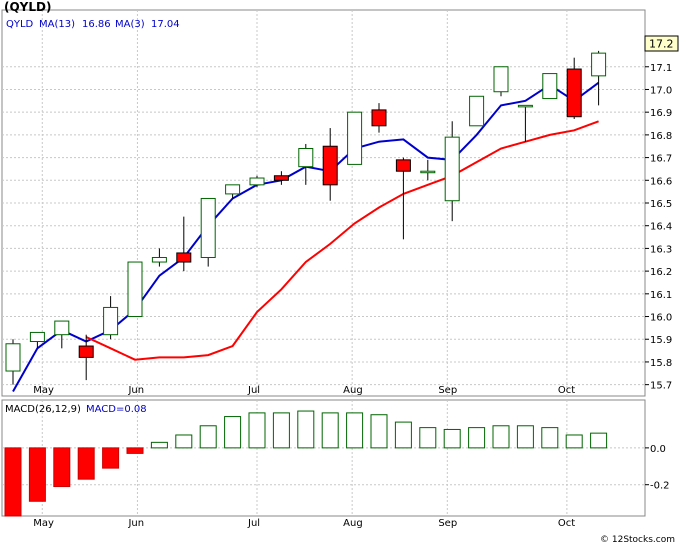 Image resolution: width=680 pixels, height=550 pixels. What do you see at coordinates (566, 523) in the screenshot?
I see `macd-x-tick-label: Oct` at bounding box center [566, 523].